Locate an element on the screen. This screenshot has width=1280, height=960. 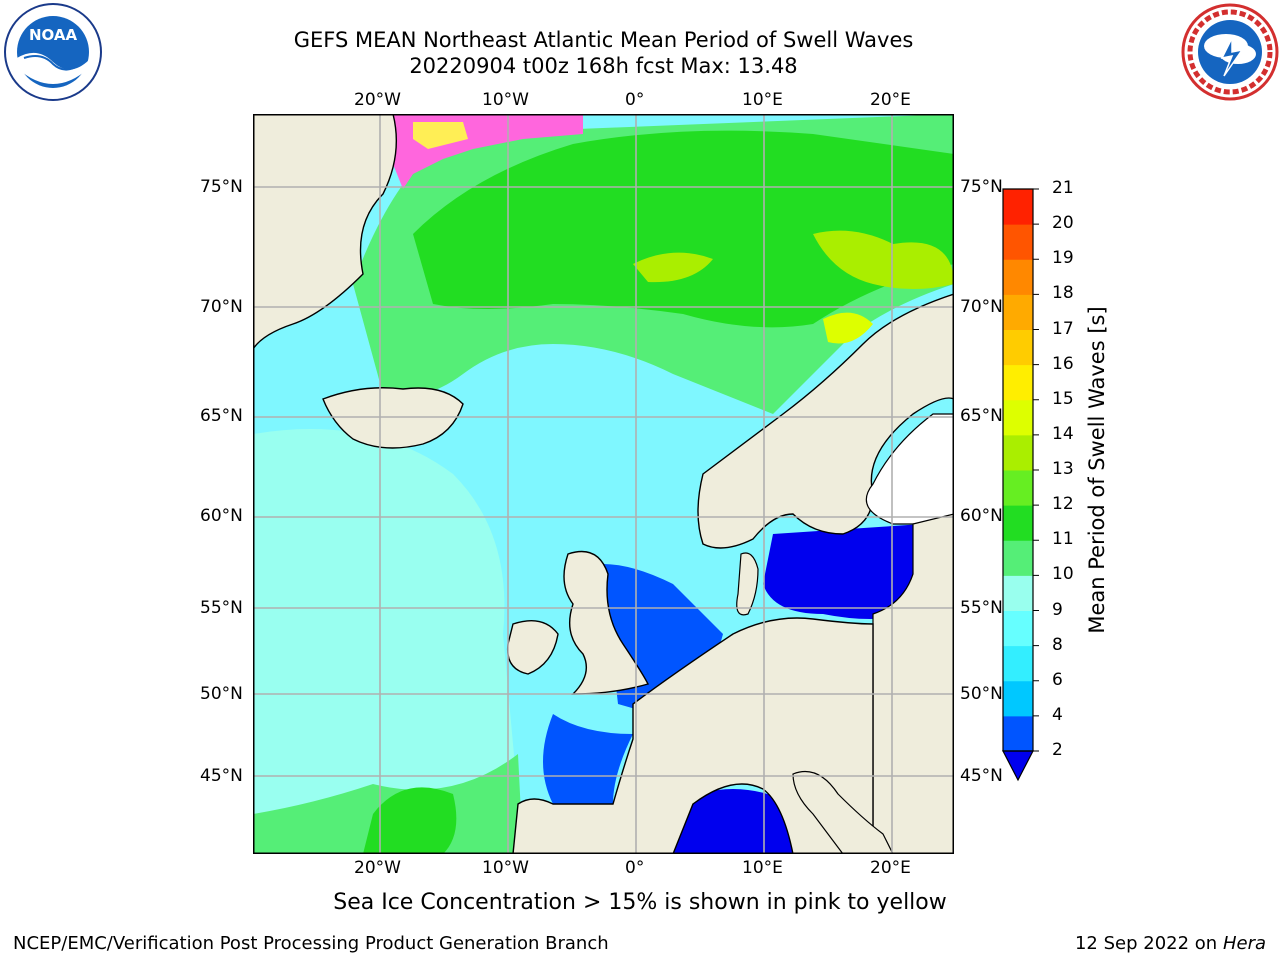
sea-ice-yellow is located at coordinates (440, 135).